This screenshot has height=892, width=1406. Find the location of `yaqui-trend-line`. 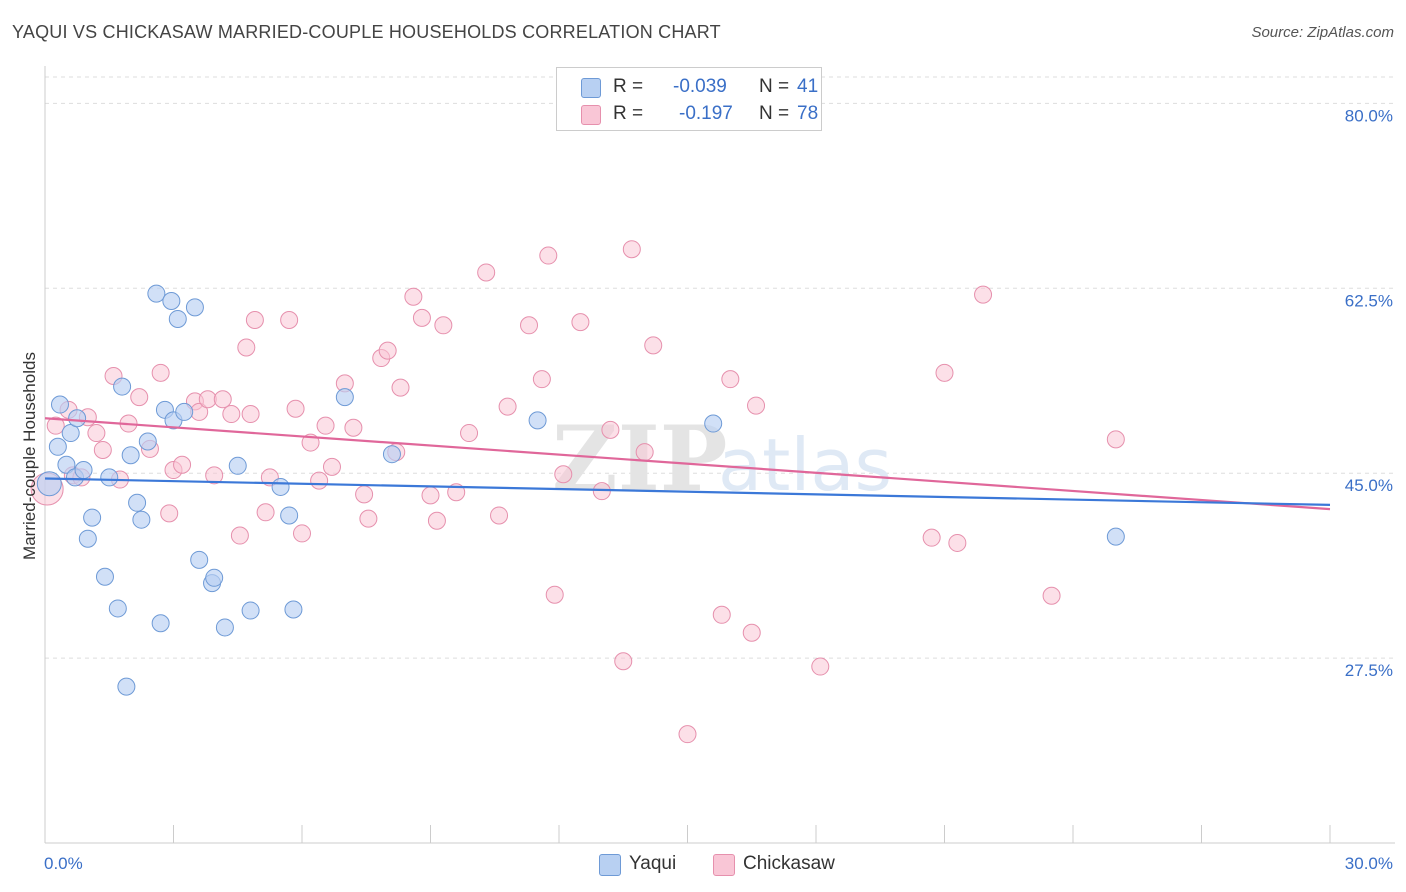

yaqui-trend-line is located at coordinates (687, 492).